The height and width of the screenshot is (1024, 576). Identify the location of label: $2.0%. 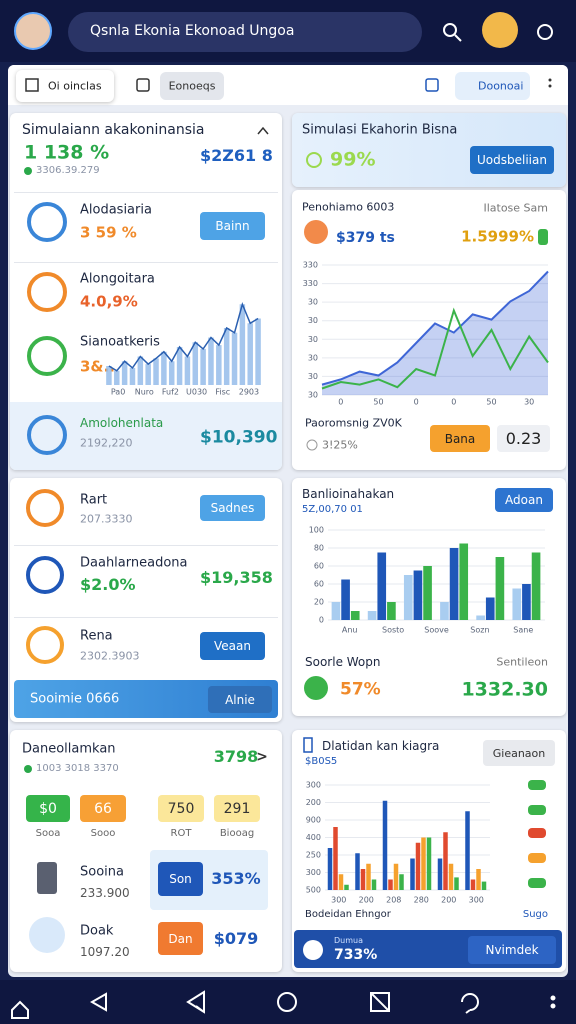
(108, 584).